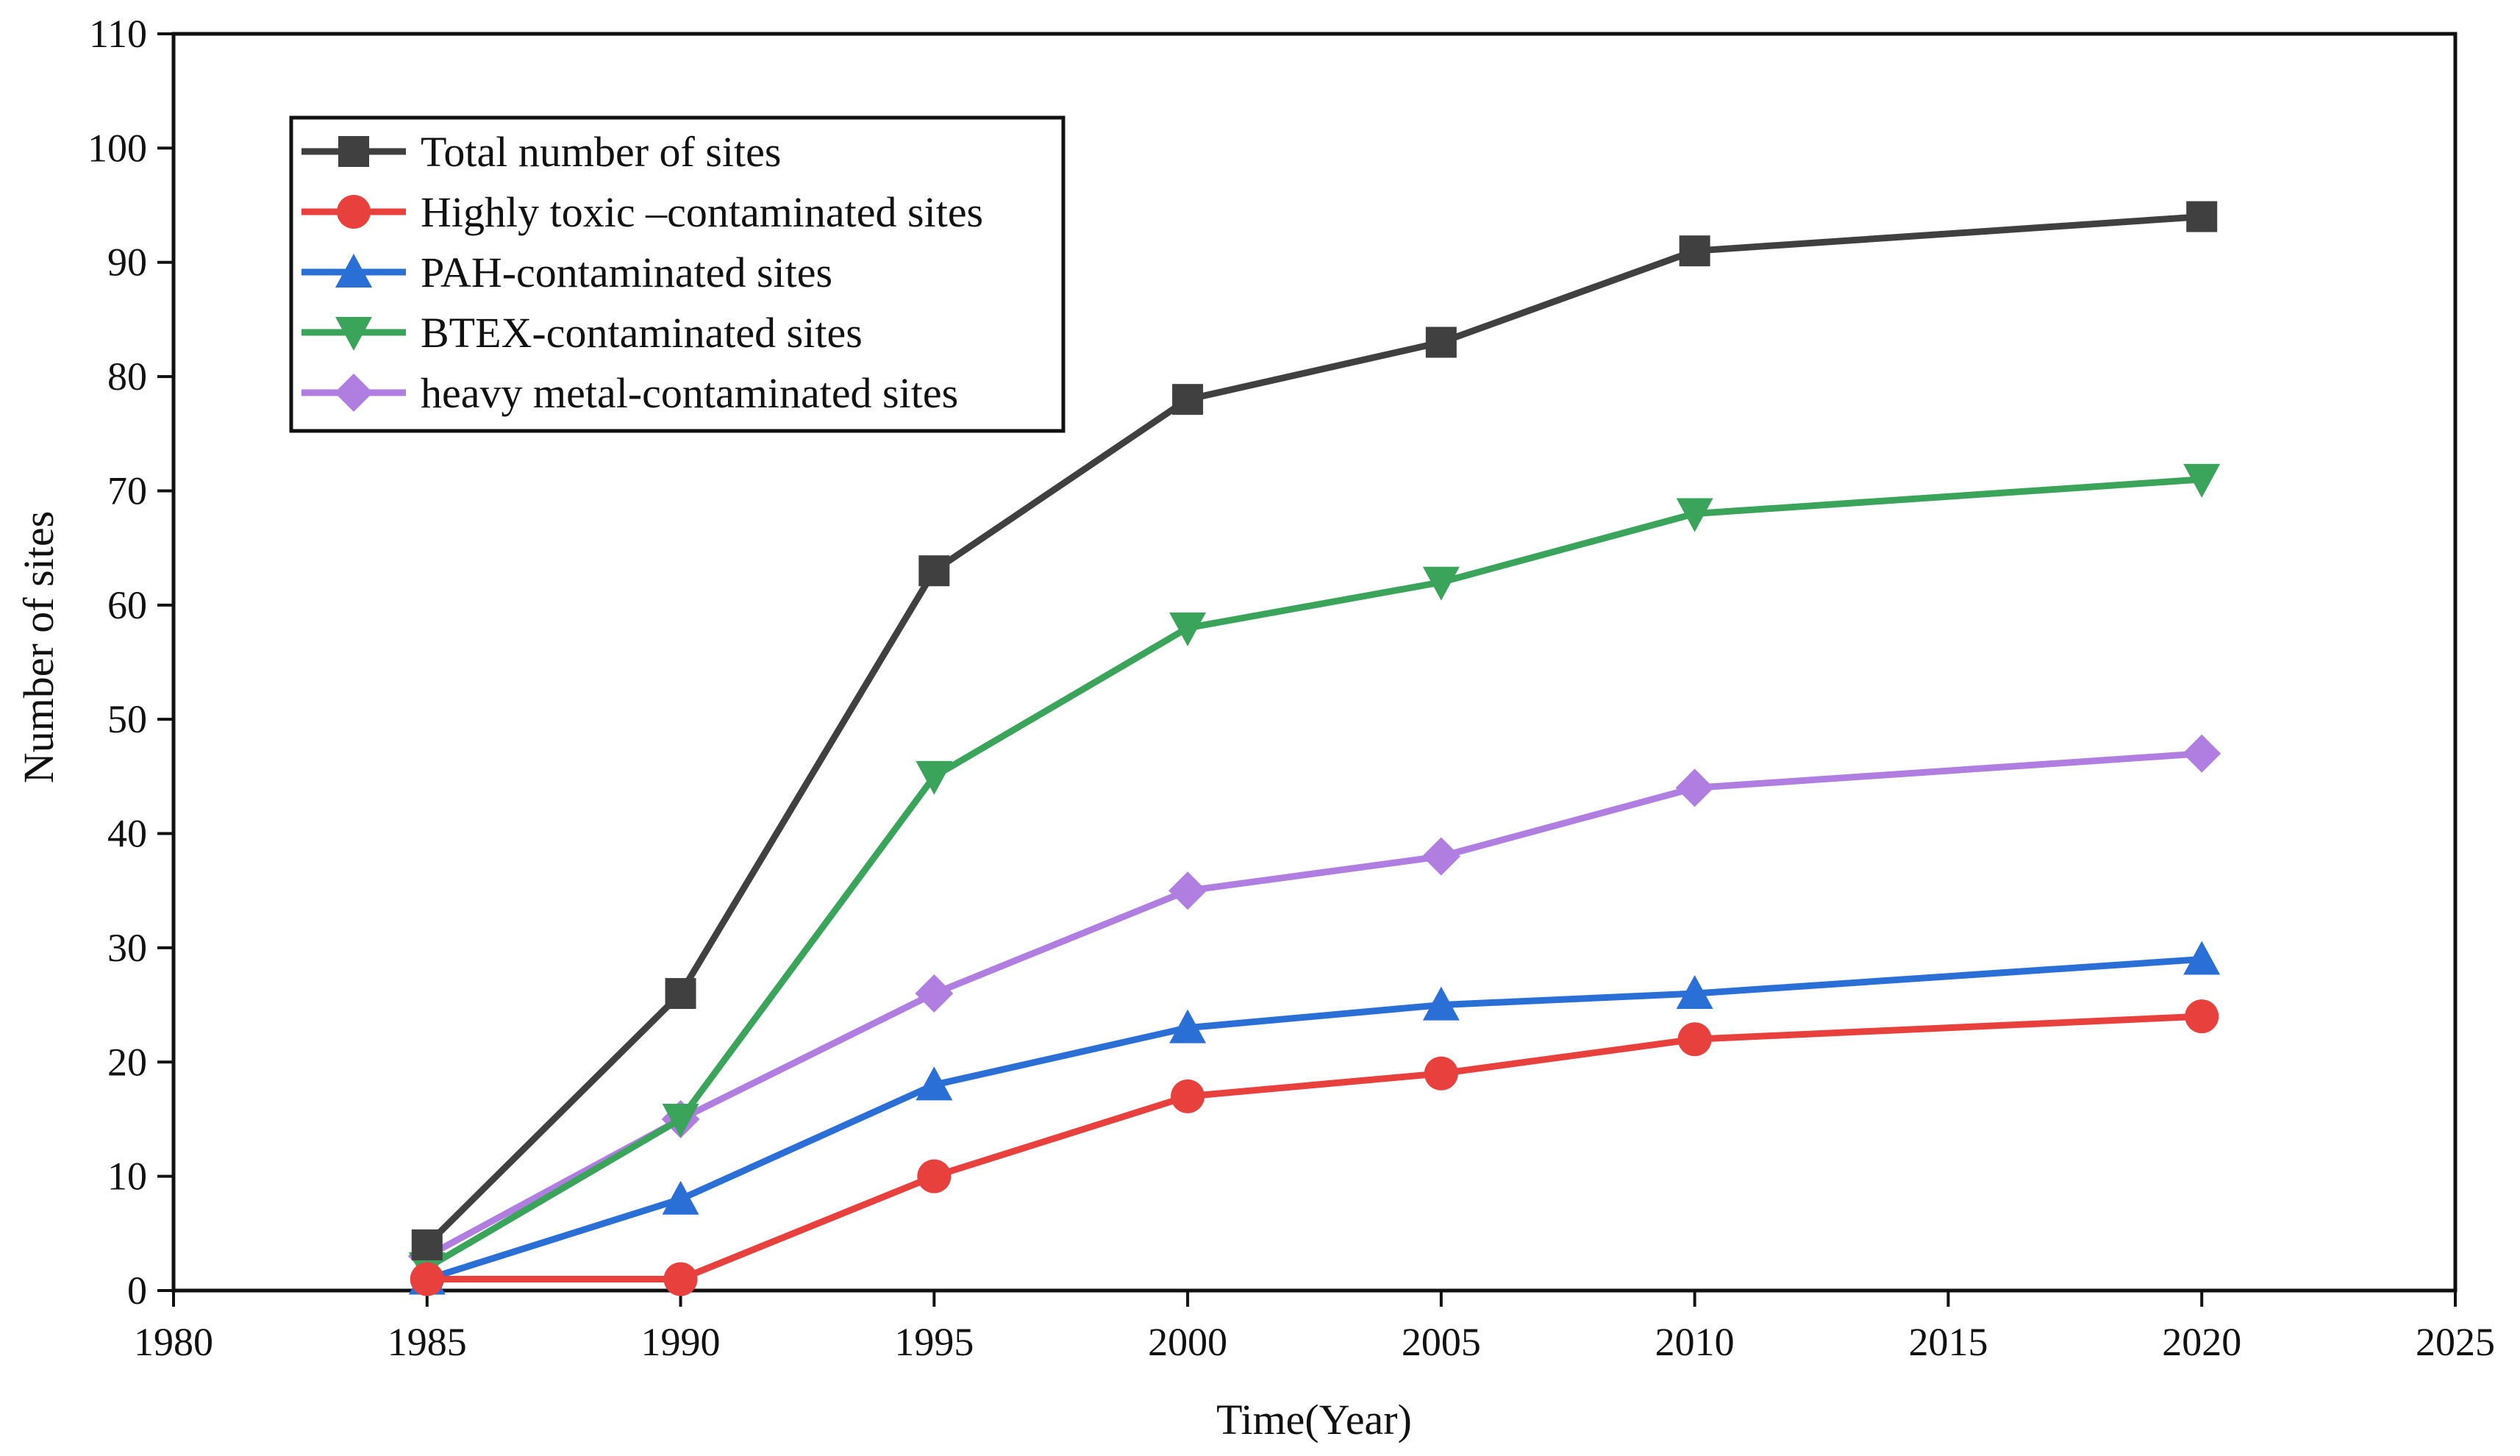  I want to click on y-tick-label: 0, so click(137, 1290).